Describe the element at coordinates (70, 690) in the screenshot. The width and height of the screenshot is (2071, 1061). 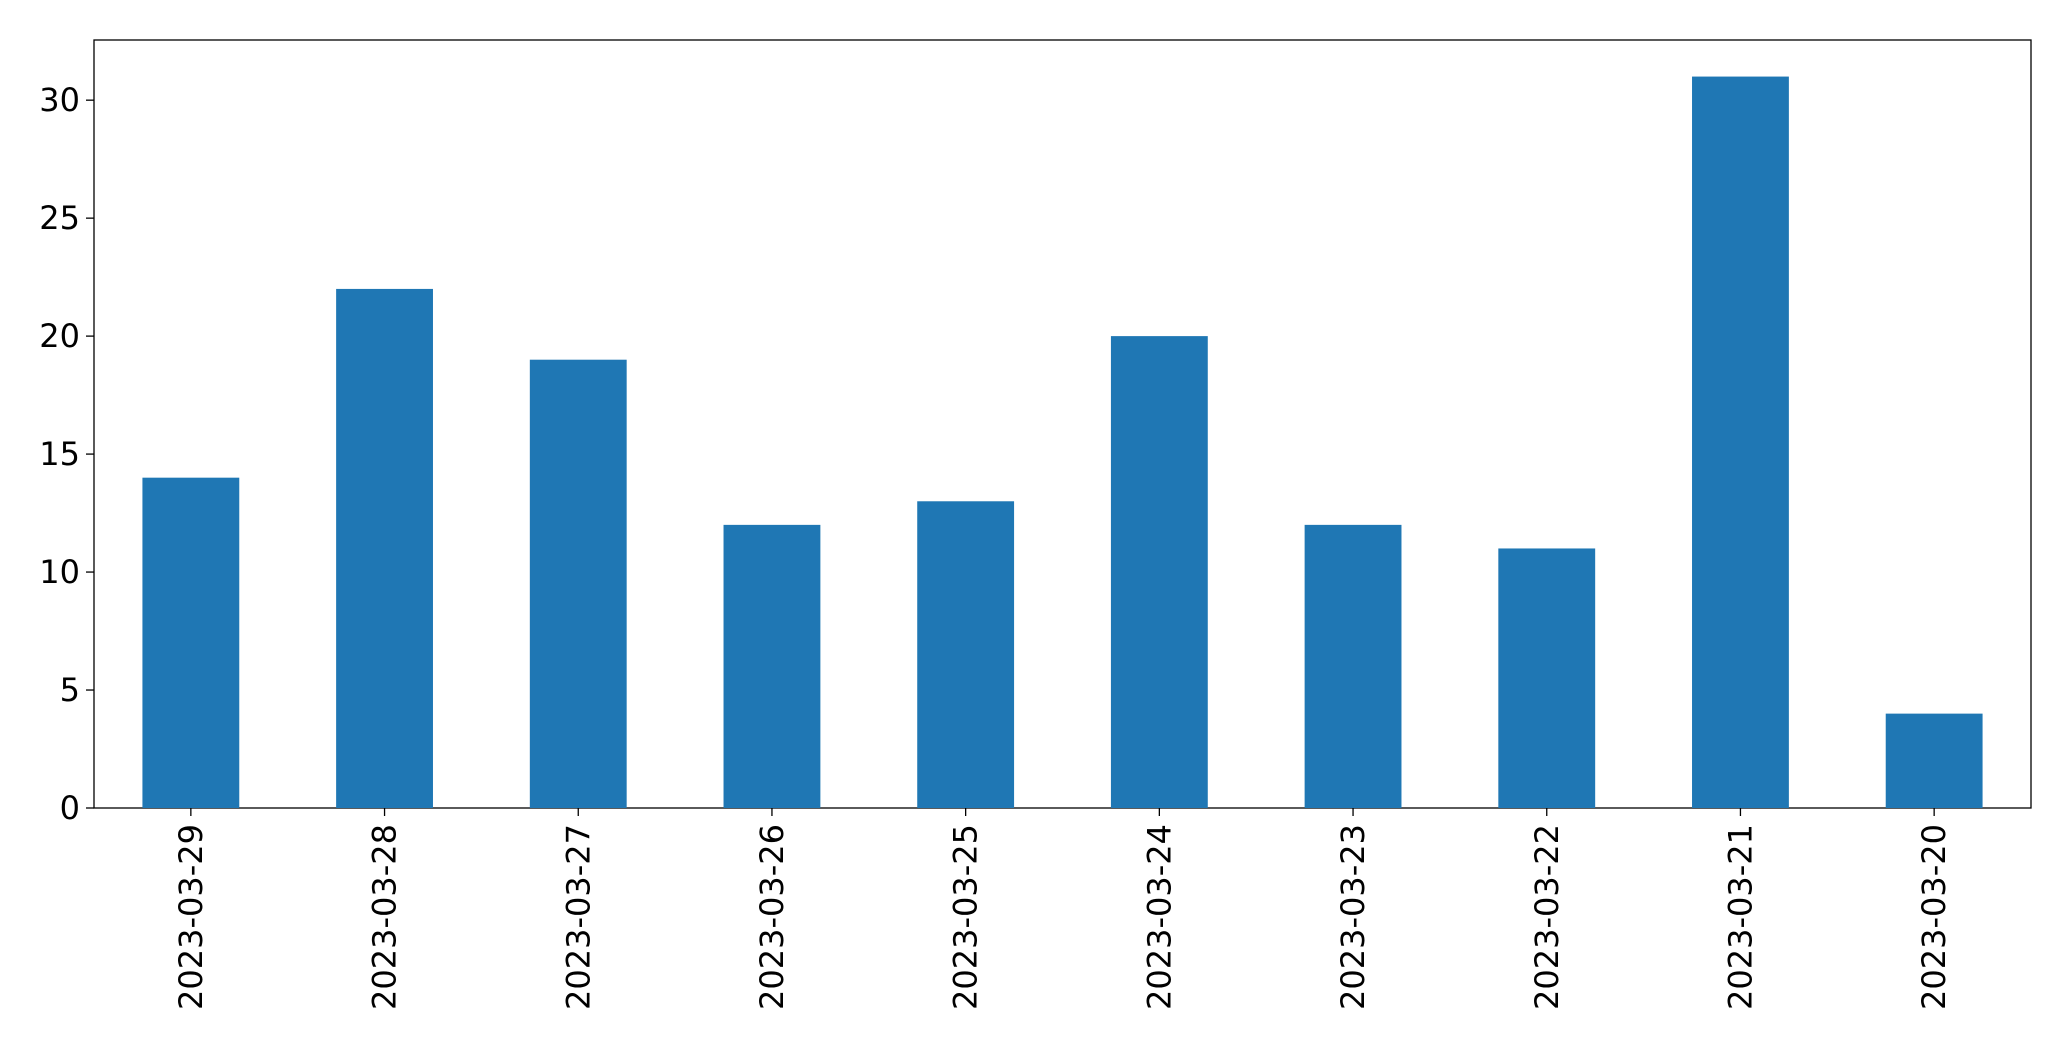
I see `y-tick-label: 5` at that location.